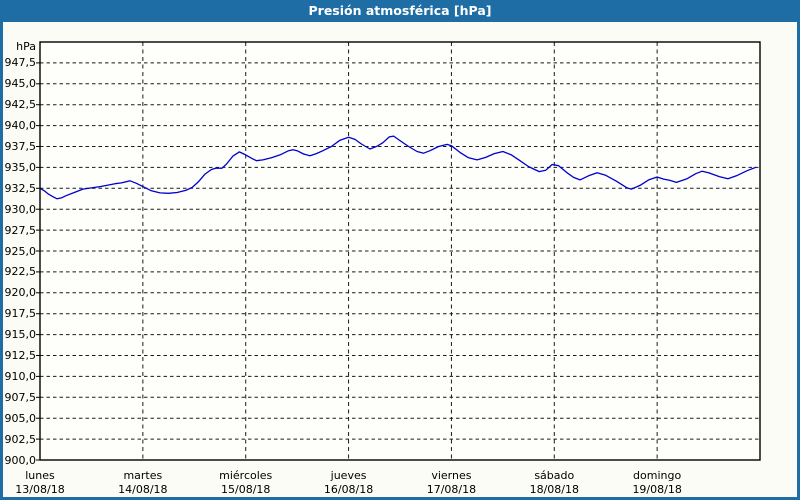  Describe the element at coordinates (20, 126) in the screenshot. I see `y-axis-label: 940,0` at that location.